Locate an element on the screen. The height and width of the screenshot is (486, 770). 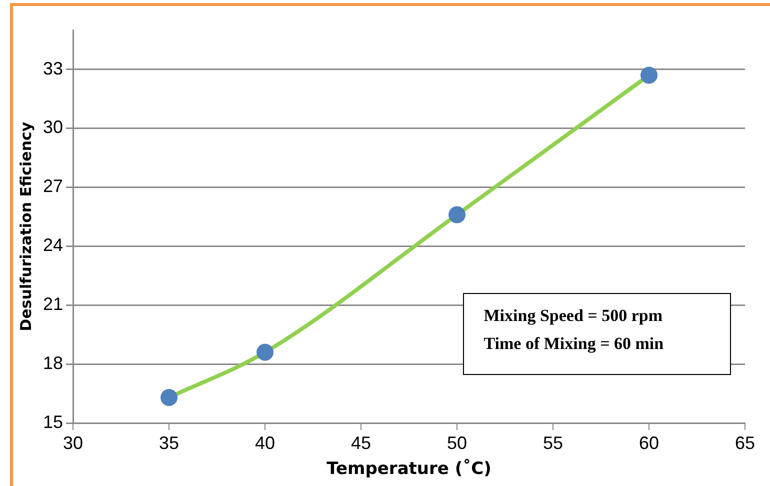
annotation: Time of Mixing = 60 min is located at coordinates (574, 344).